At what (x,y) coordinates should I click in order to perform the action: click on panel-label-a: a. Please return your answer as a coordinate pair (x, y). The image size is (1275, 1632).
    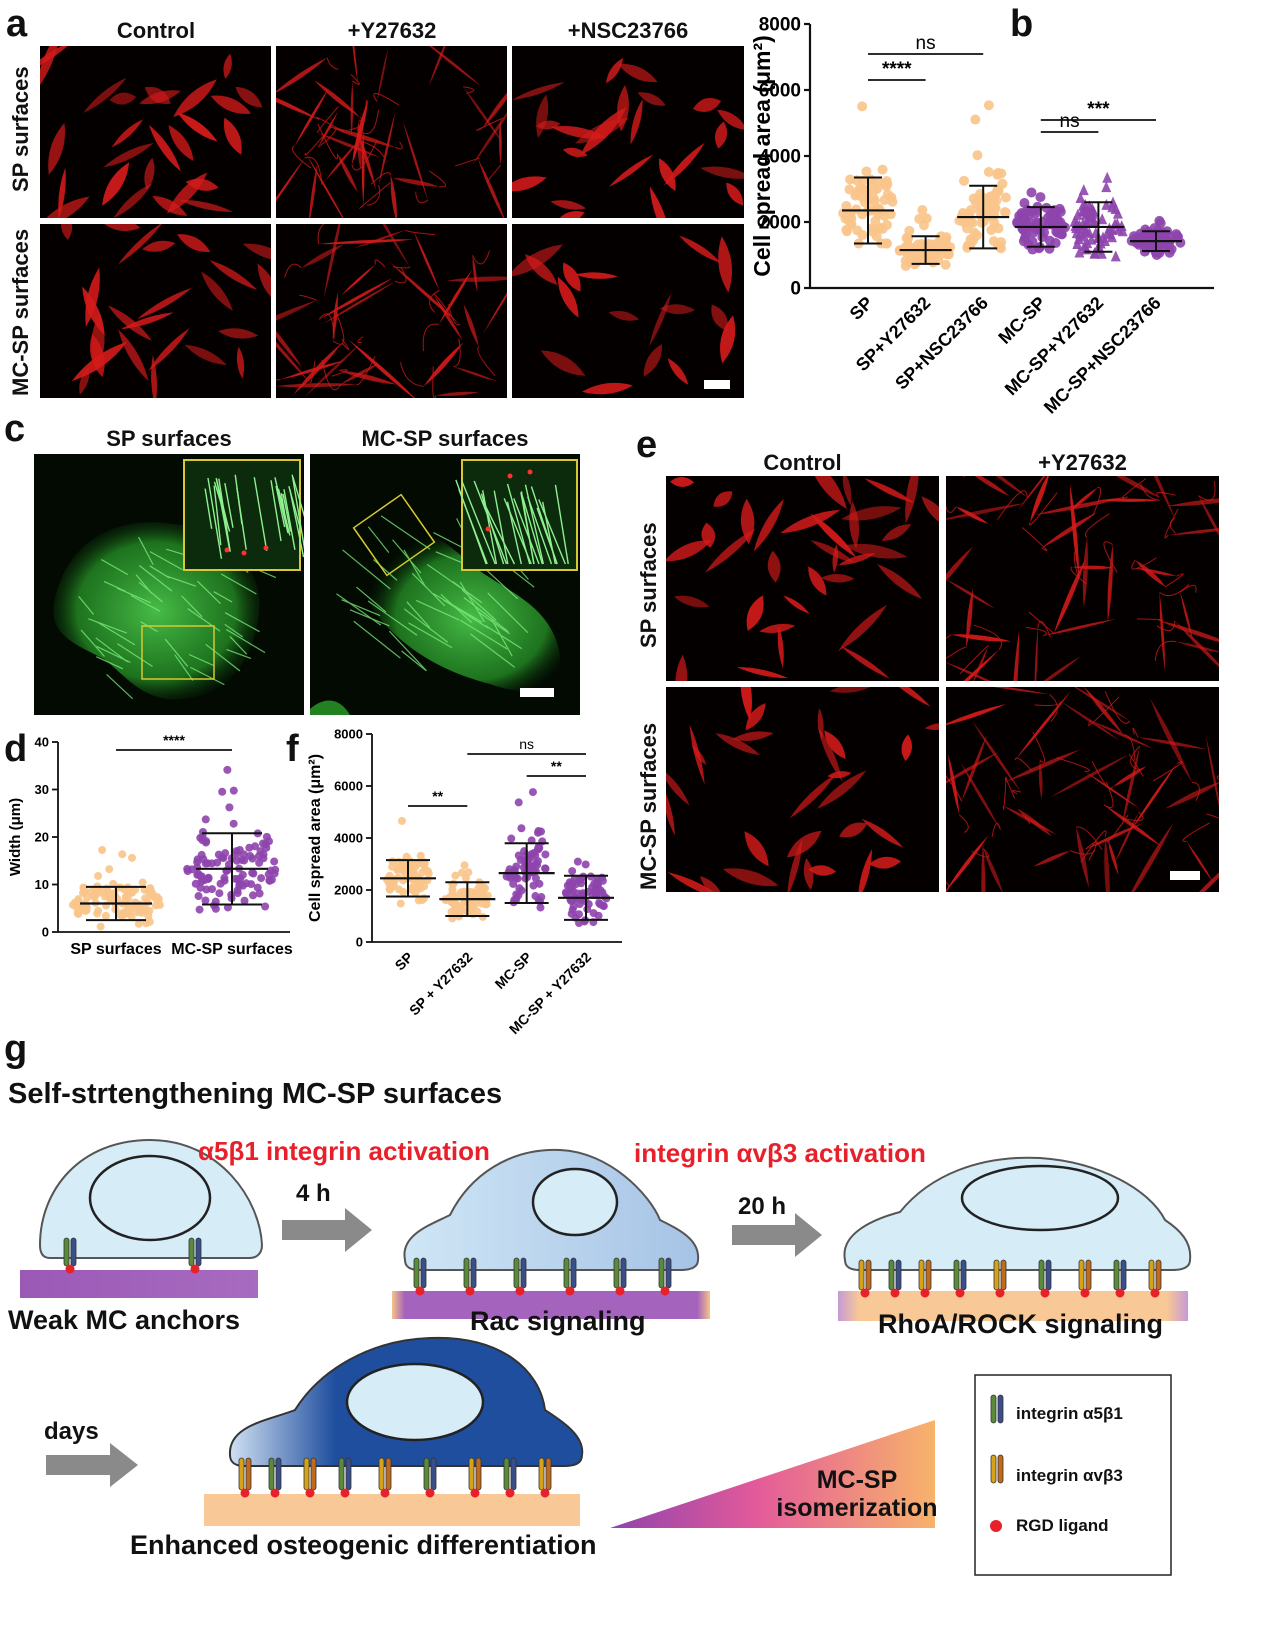
    Looking at the image, I should click on (17, 24).